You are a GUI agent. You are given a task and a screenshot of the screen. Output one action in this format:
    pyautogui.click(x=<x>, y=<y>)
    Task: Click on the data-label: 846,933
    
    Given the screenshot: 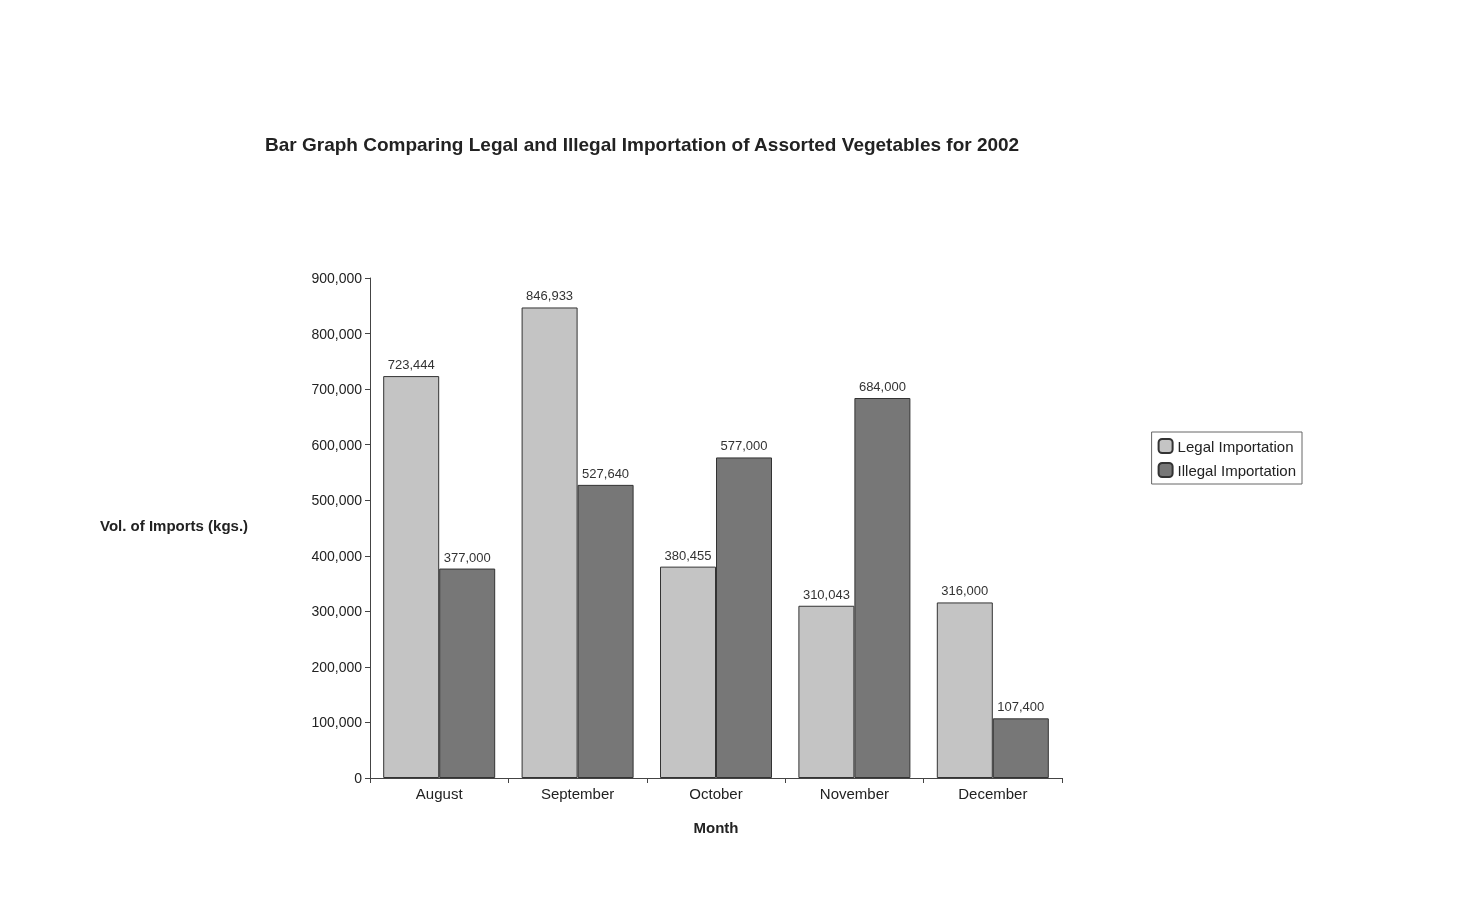 What is the action you would take?
    pyautogui.click(x=550, y=296)
    